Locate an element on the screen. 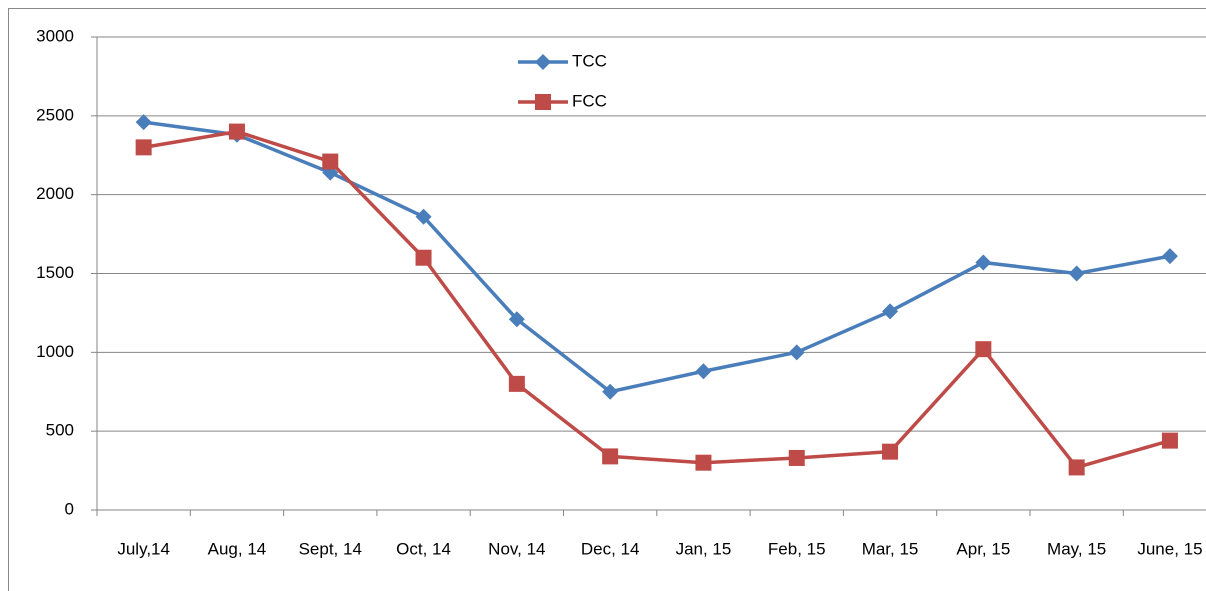 The image size is (1206, 591). legend-label: TCC is located at coordinates (589, 60).